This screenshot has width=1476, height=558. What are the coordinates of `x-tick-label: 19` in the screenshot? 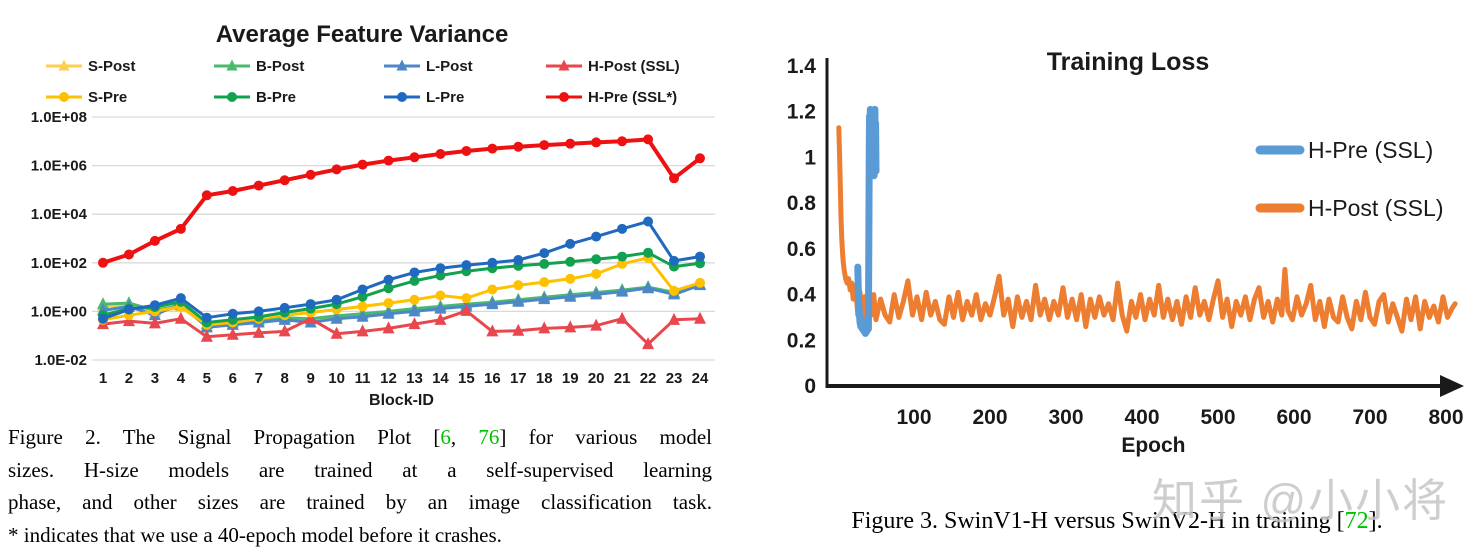 It's located at (570, 378).